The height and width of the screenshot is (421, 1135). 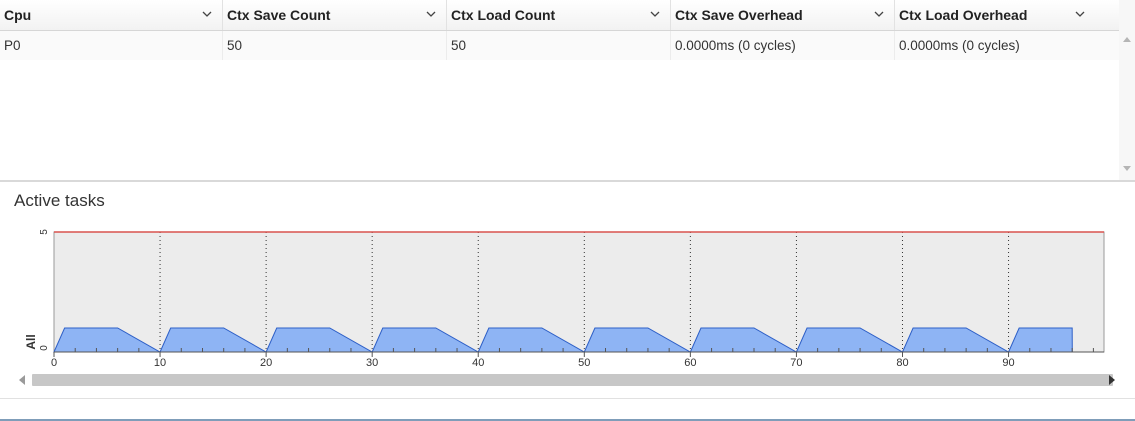 I want to click on x-tick-label: 50, so click(x=584, y=362).